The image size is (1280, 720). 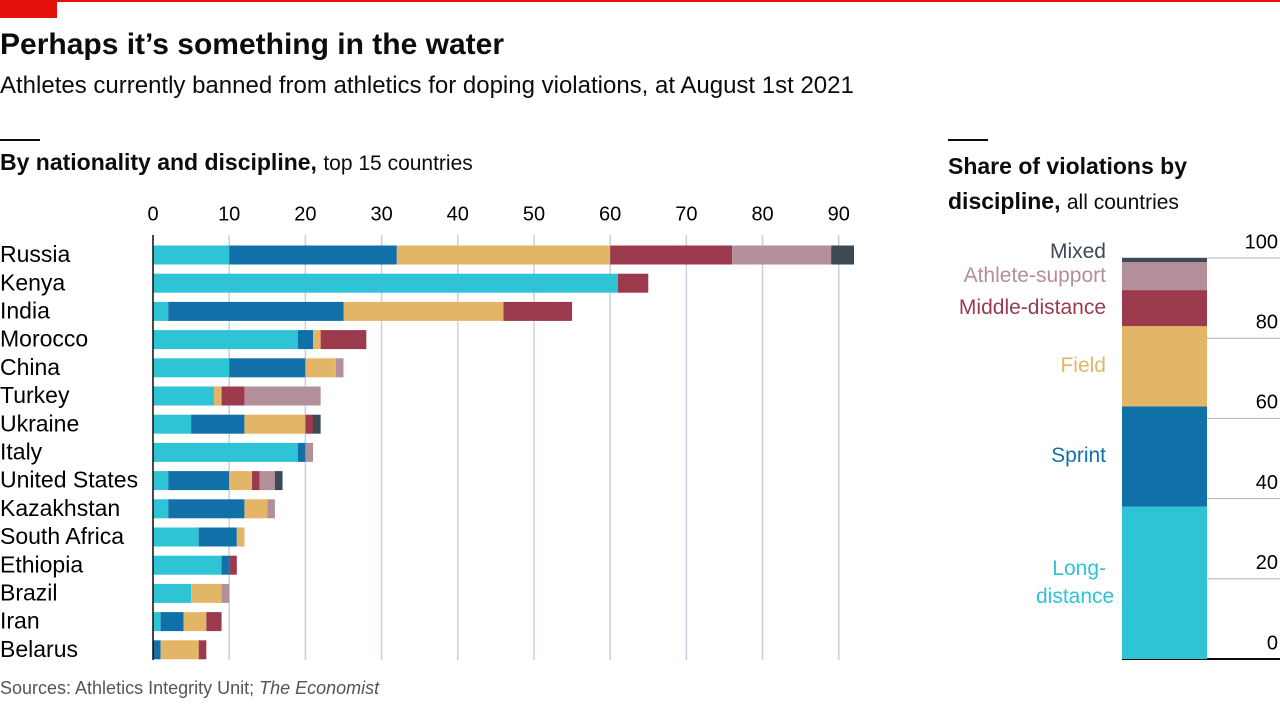 What do you see at coordinates (252, 44) in the screenshot?
I see `title: Perhaps it’s something in the water` at bounding box center [252, 44].